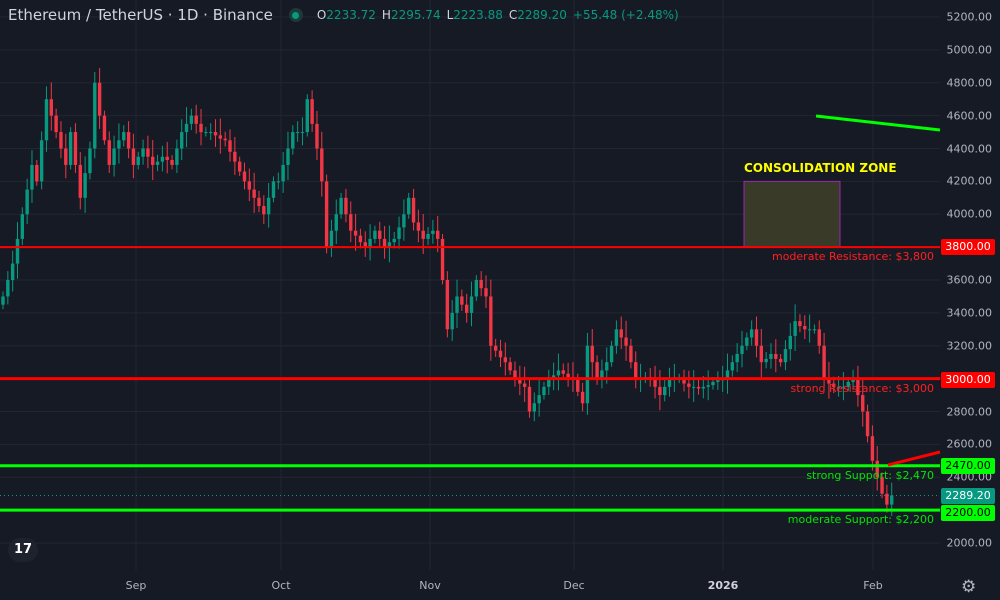 The width and height of the screenshot is (1000, 600). I want to click on tradingview-logo: 17, so click(23, 550).